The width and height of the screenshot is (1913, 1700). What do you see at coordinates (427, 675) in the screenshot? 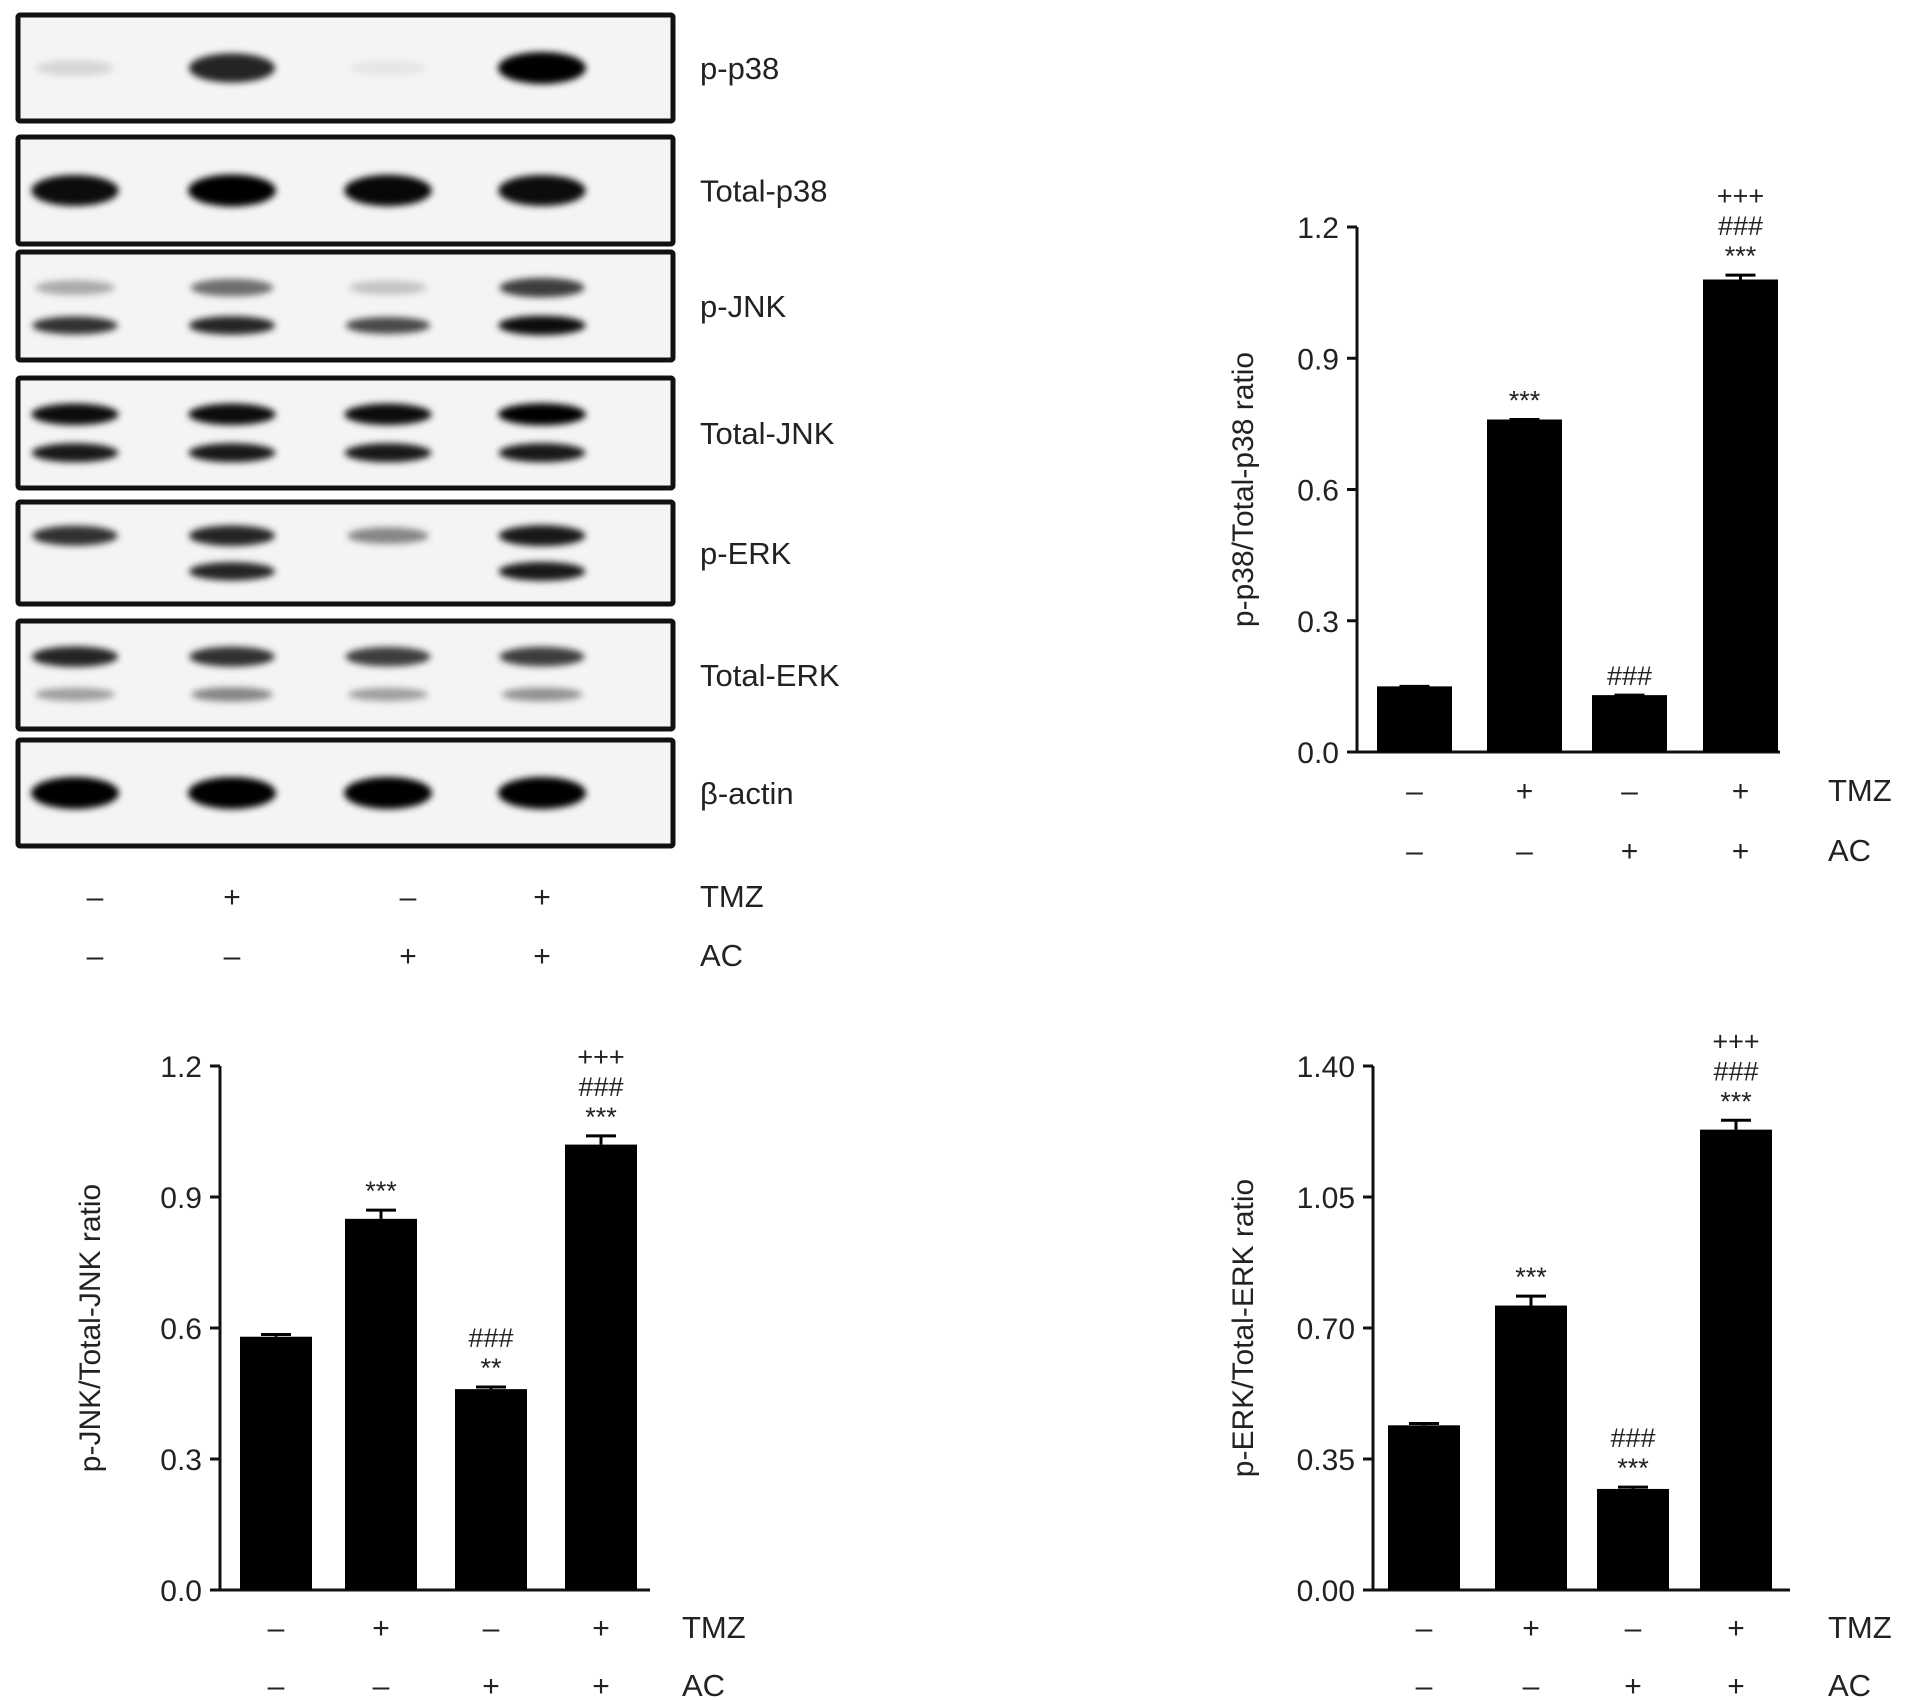
I see `blot-strip-total-erk: Total-ERK` at bounding box center [427, 675].